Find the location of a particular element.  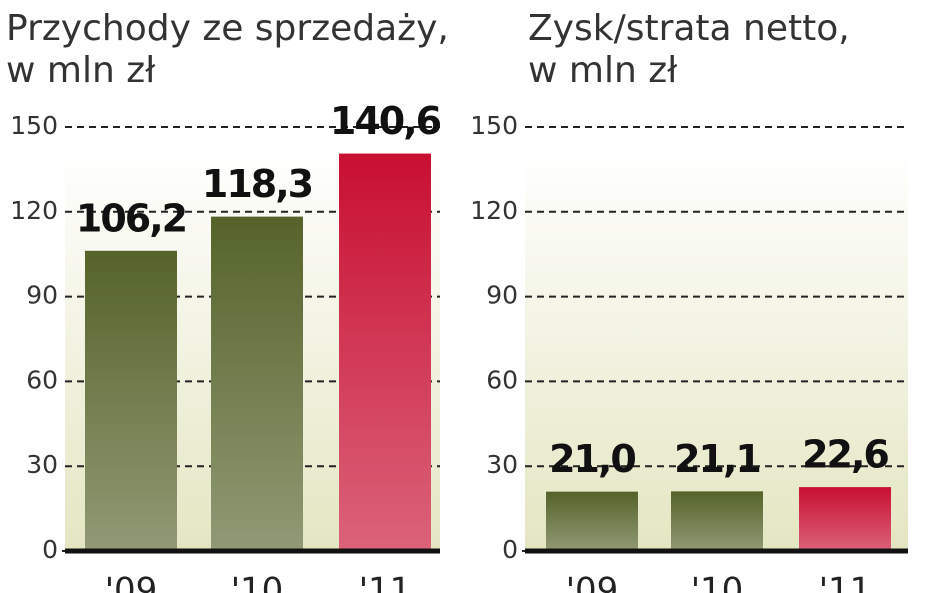

value-label: 21,1 is located at coordinates (717, 459).